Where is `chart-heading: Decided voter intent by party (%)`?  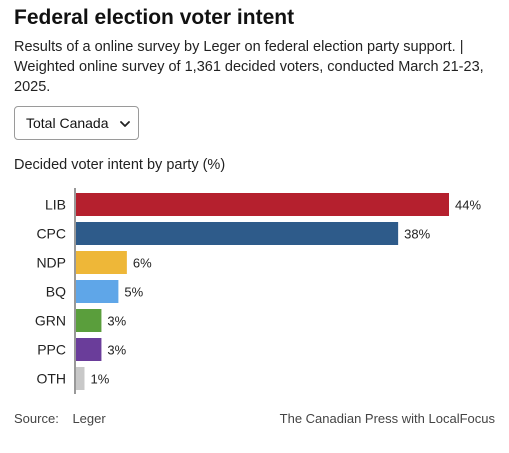 chart-heading: Decided voter intent by party (%) is located at coordinates (120, 165).